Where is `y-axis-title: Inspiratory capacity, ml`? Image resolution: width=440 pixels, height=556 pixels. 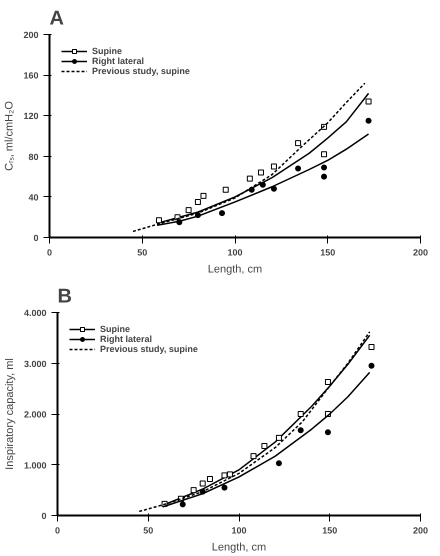
y-axis-title: Inspiratory capacity, ml is located at coordinates (10, 414).